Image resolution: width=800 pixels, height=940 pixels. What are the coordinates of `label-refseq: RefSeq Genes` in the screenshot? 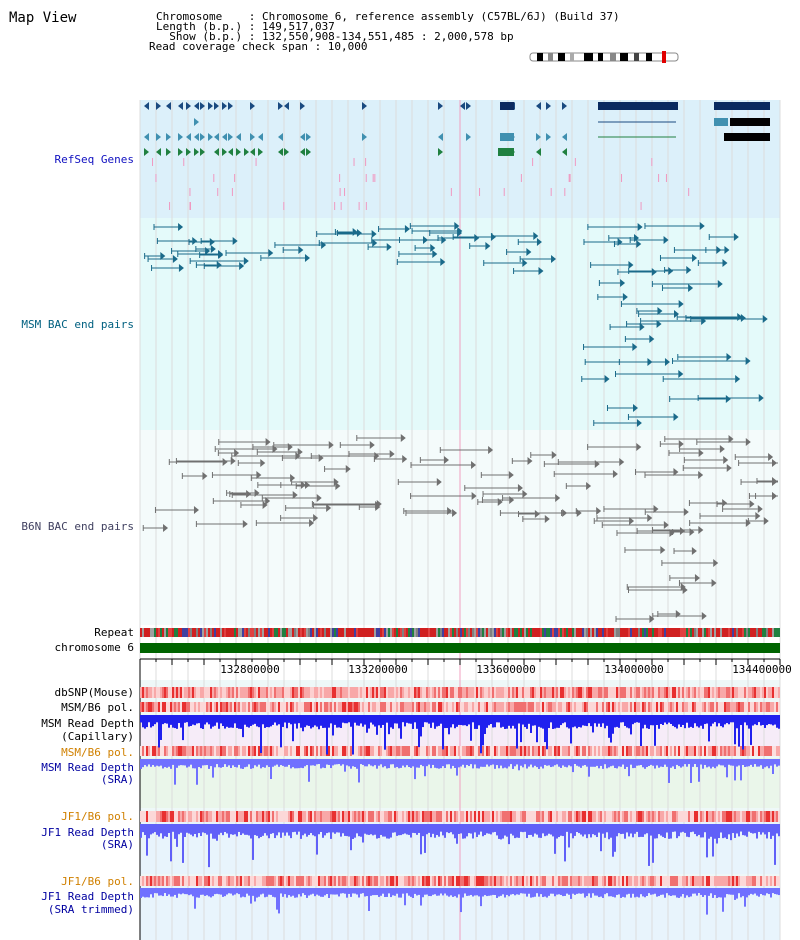 It's located at (94, 159).